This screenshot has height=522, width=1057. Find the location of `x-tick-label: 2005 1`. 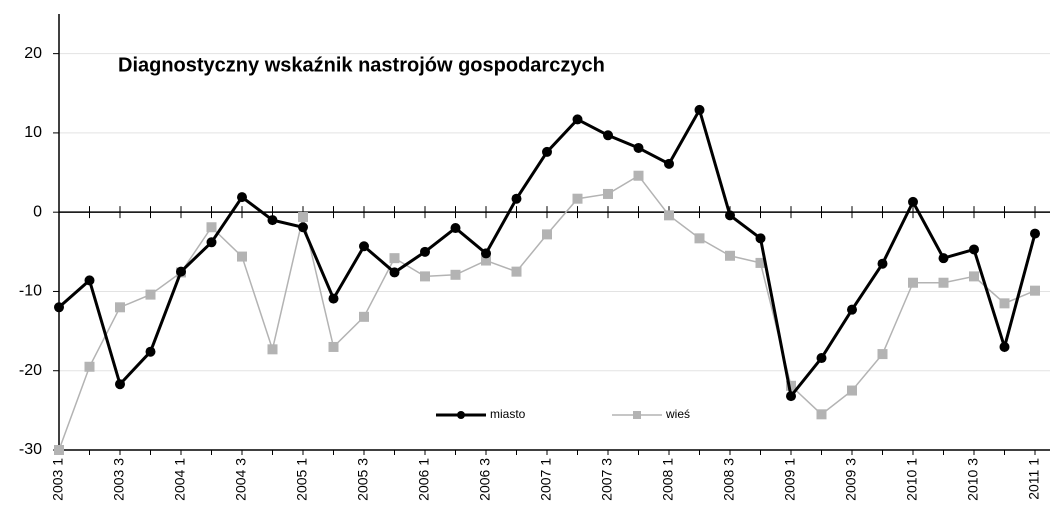

x-tick-label: 2005 1 is located at coordinates (302, 479).